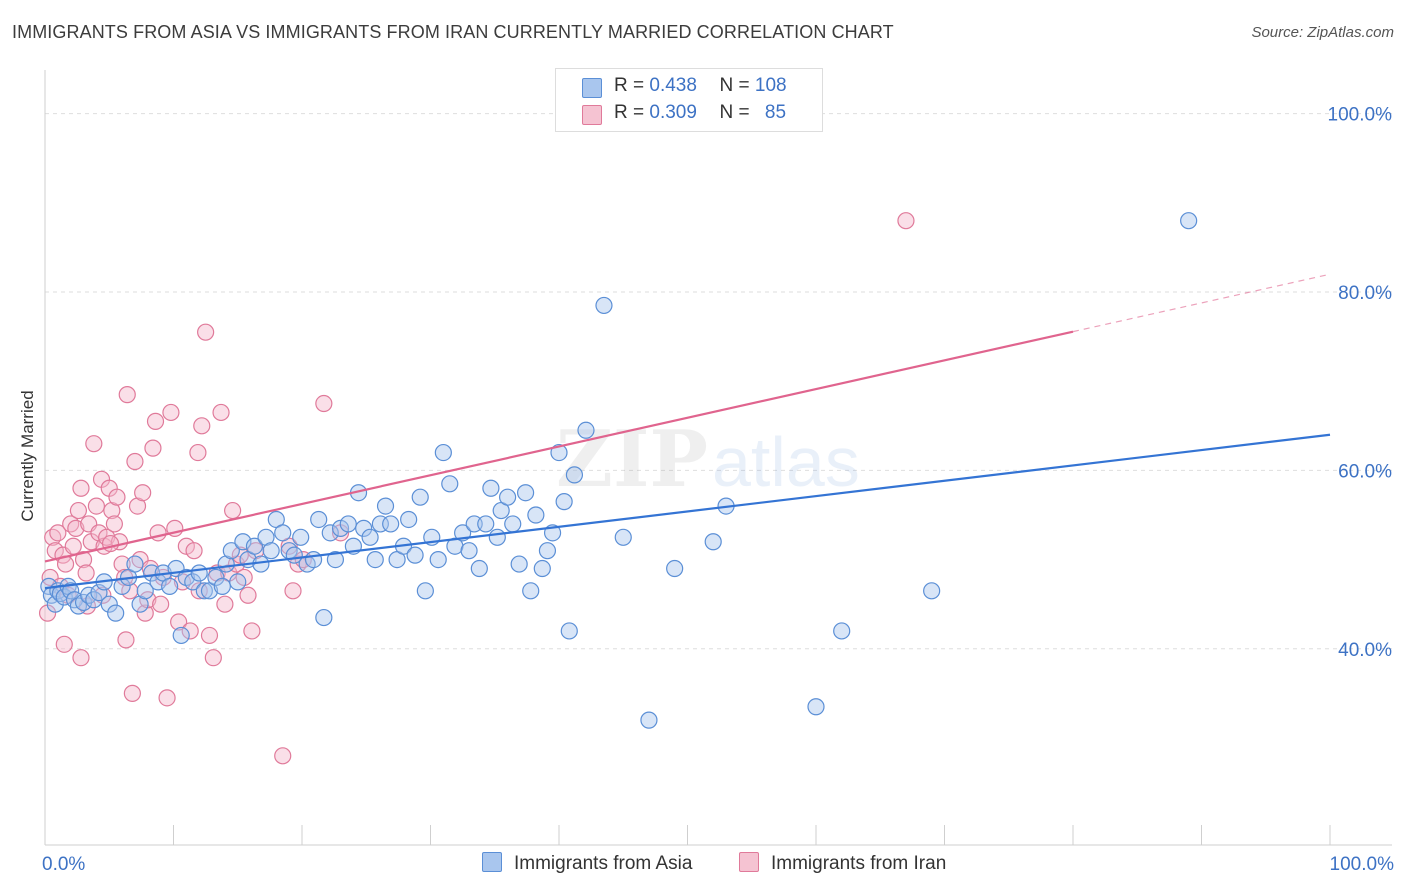 The width and height of the screenshot is (1406, 892). Describe the element at coordinates (1201, 303) in the screenshot. I see `trend-line-iran-extension` at that location.